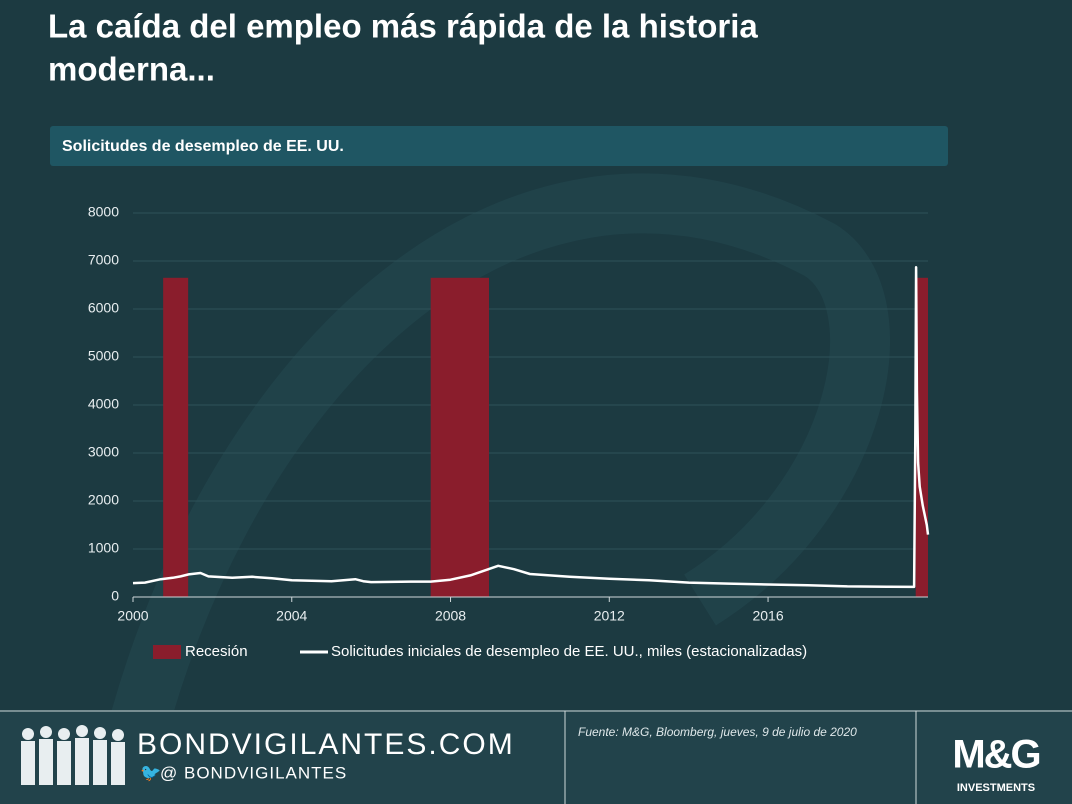 This screenshot has width=1072, height=804. What do you see at coordinates (291, 616) in the screenshot?
I see `x-tick-label: 2004` at bounding box center [291, 616].